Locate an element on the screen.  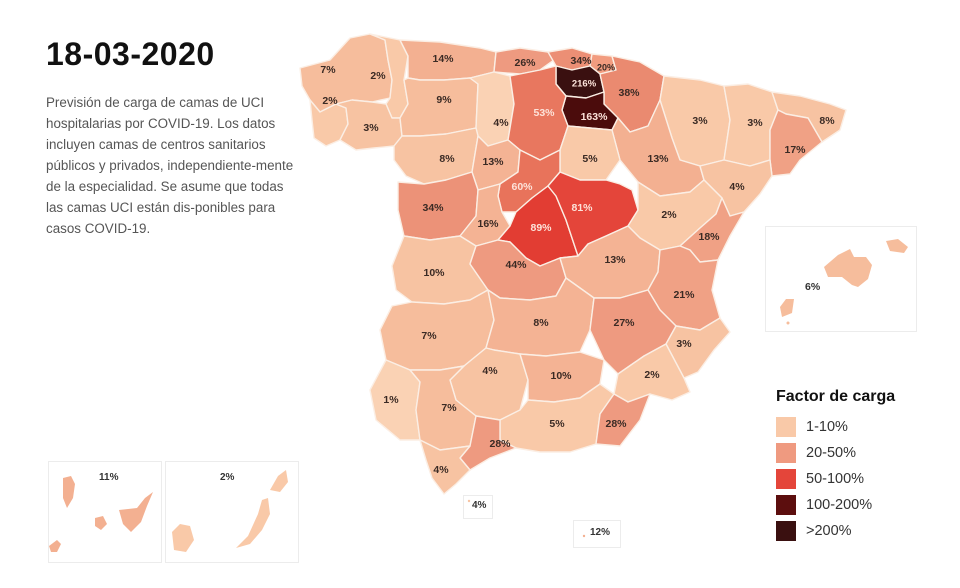
tenerife-shape is located at coordinates (101, 514).